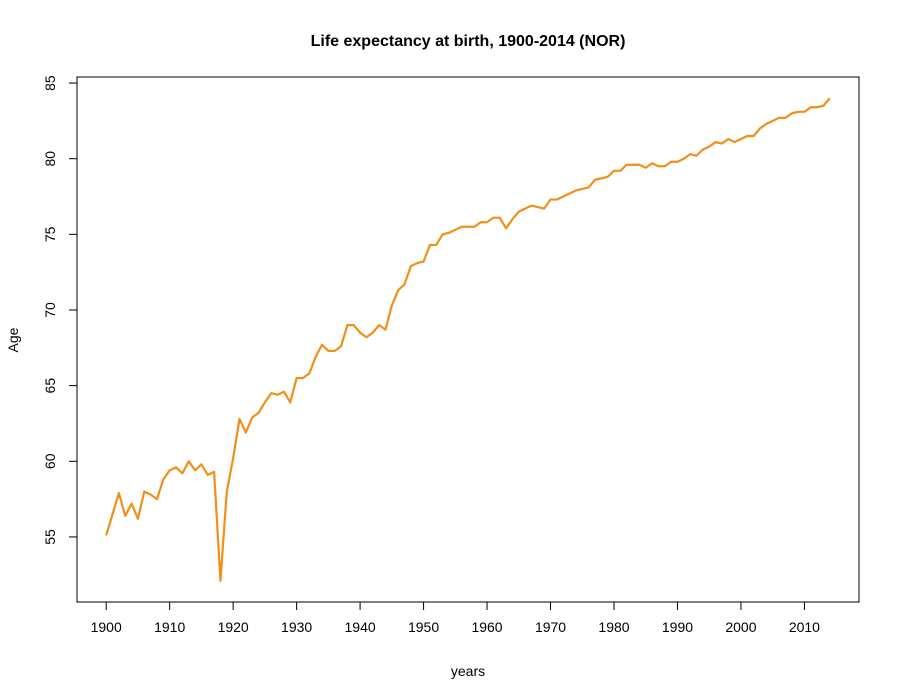 The height and width of the screenshot is (700, 900). Describe the element at coordinates (169, 627) in the screenshot. I see `x-tick-label: 1910` at that location.